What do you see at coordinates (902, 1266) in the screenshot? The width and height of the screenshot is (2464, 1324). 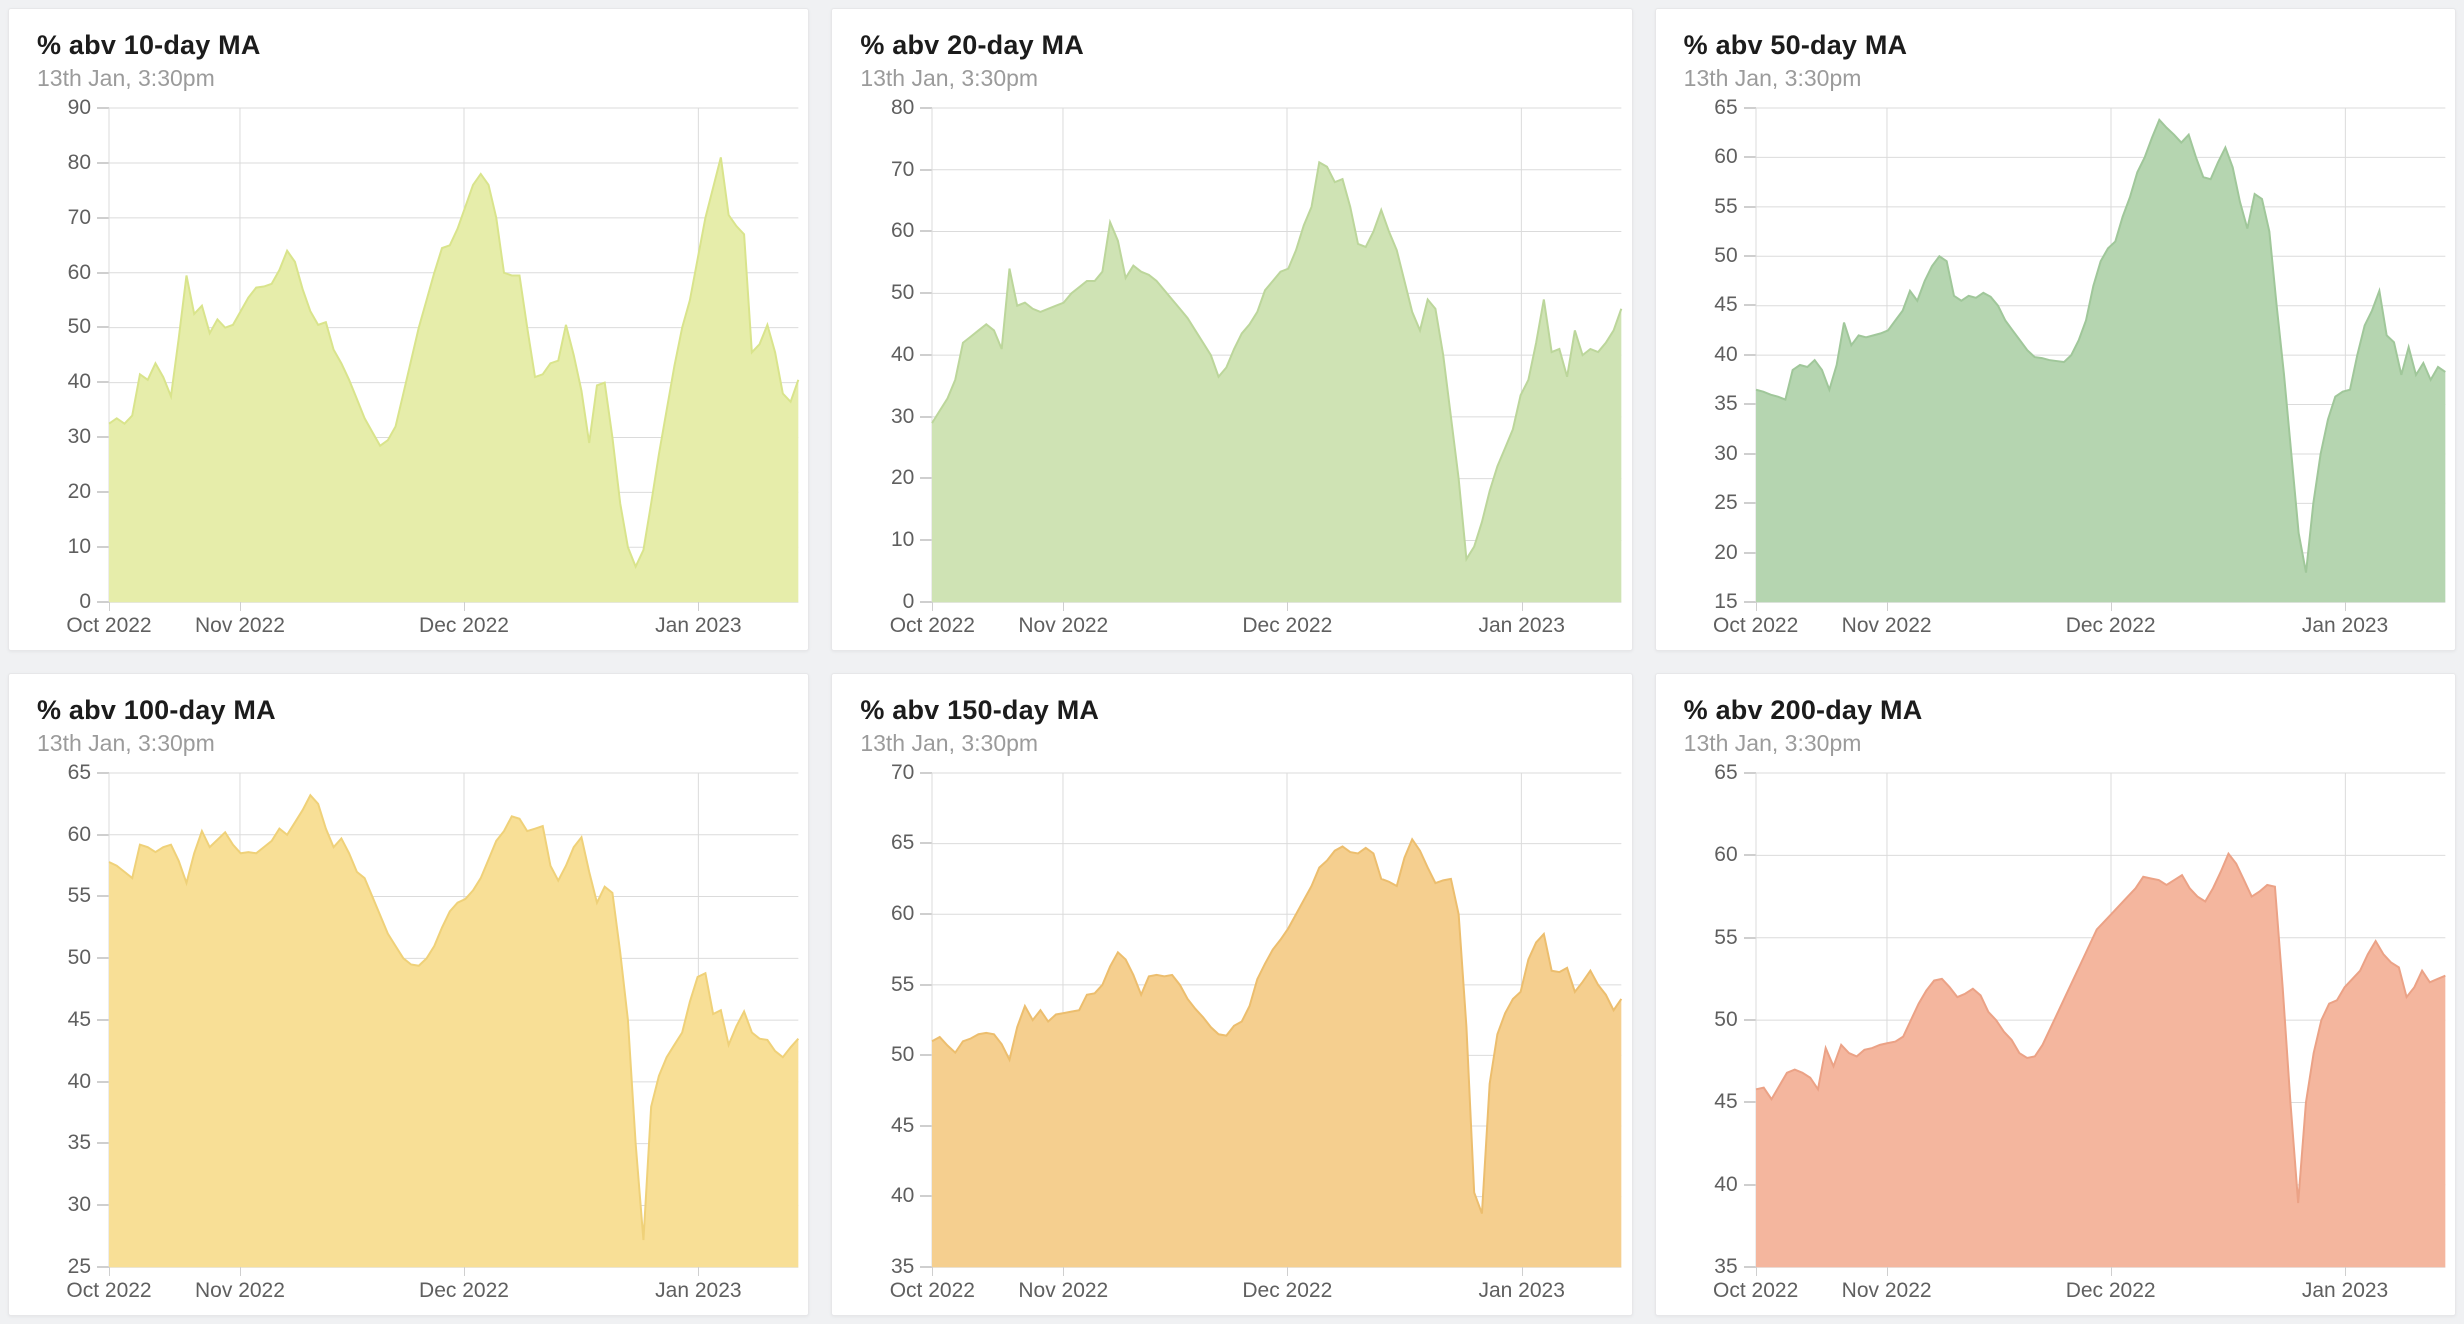 I see `y-tick-label: 35` at bounding box center [902, 1266].